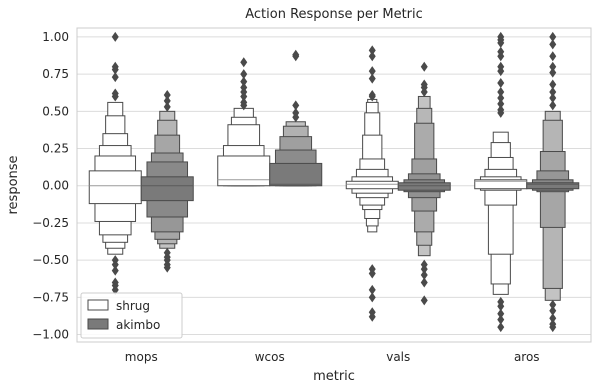 The width and height of the screenshot is (592, 383). I want to click on legend-label-akimbo: akimbo, so click(138, 325).